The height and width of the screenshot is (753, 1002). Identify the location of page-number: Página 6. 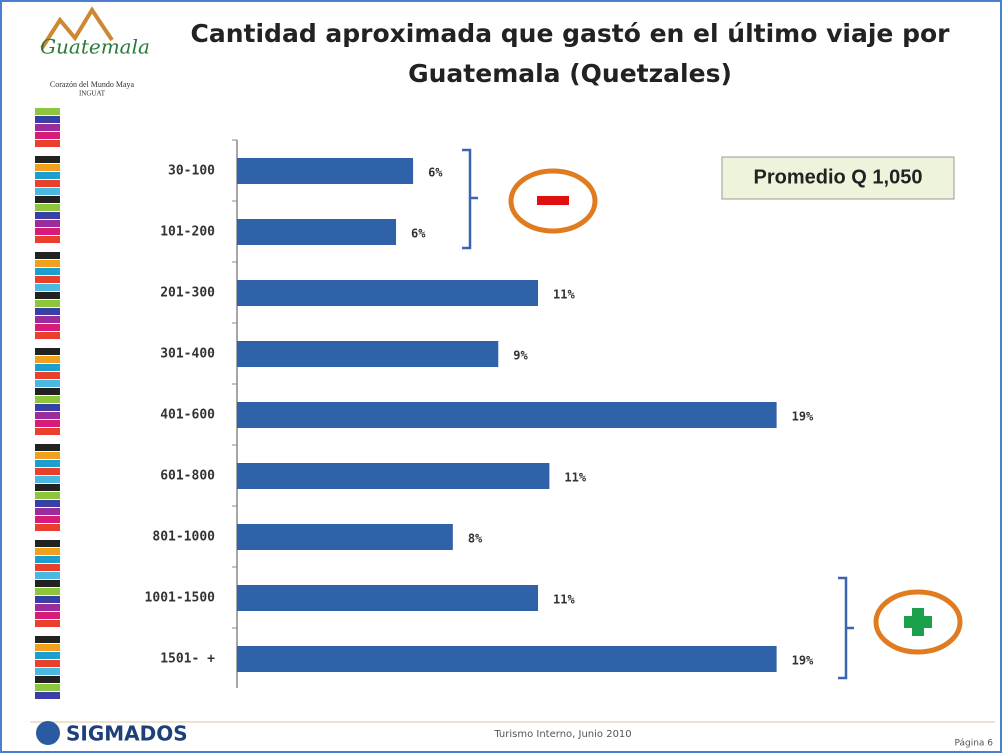
(973, 744).